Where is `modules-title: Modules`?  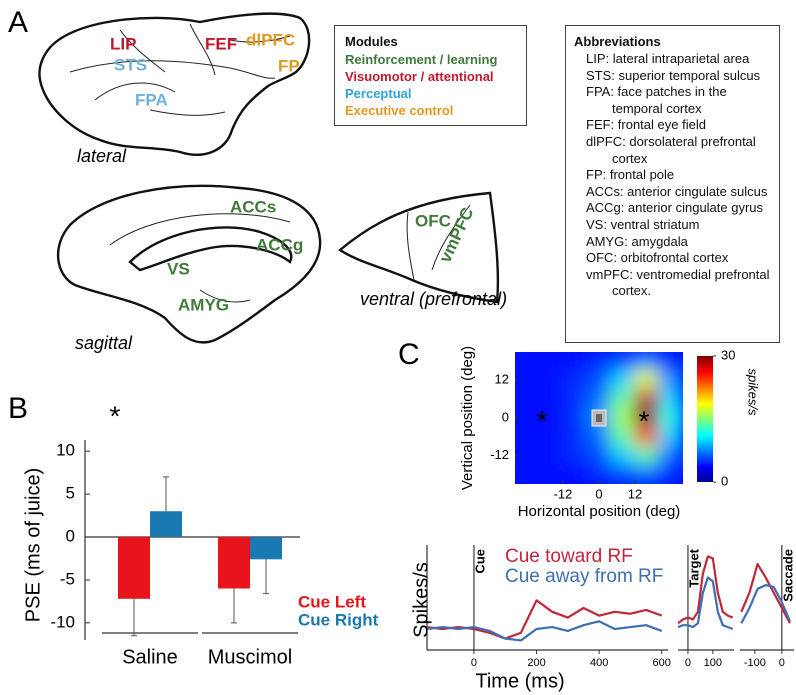
modules-title: Modules is located at coordinates (371, 41).